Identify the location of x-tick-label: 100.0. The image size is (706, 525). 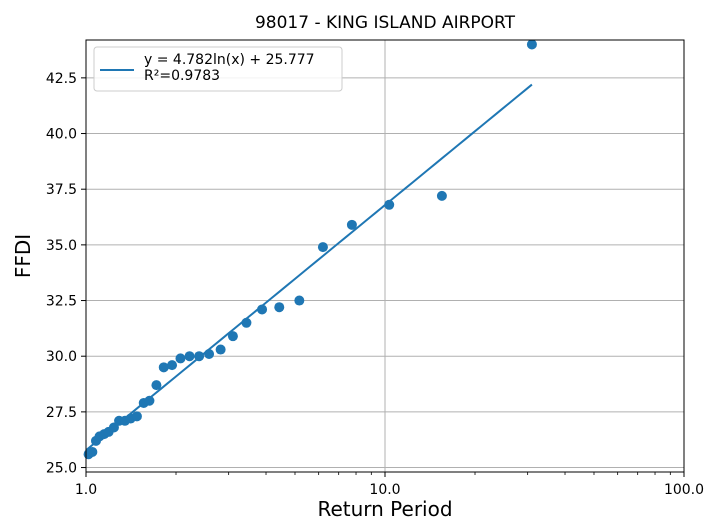
(684, 490).